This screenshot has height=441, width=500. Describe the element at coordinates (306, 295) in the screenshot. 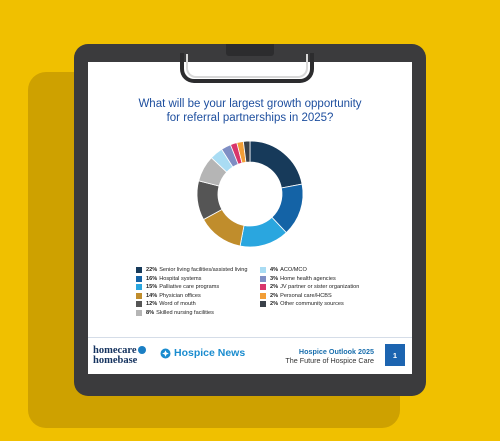

I see `legend-label: Personal care/HCBS` at that location.